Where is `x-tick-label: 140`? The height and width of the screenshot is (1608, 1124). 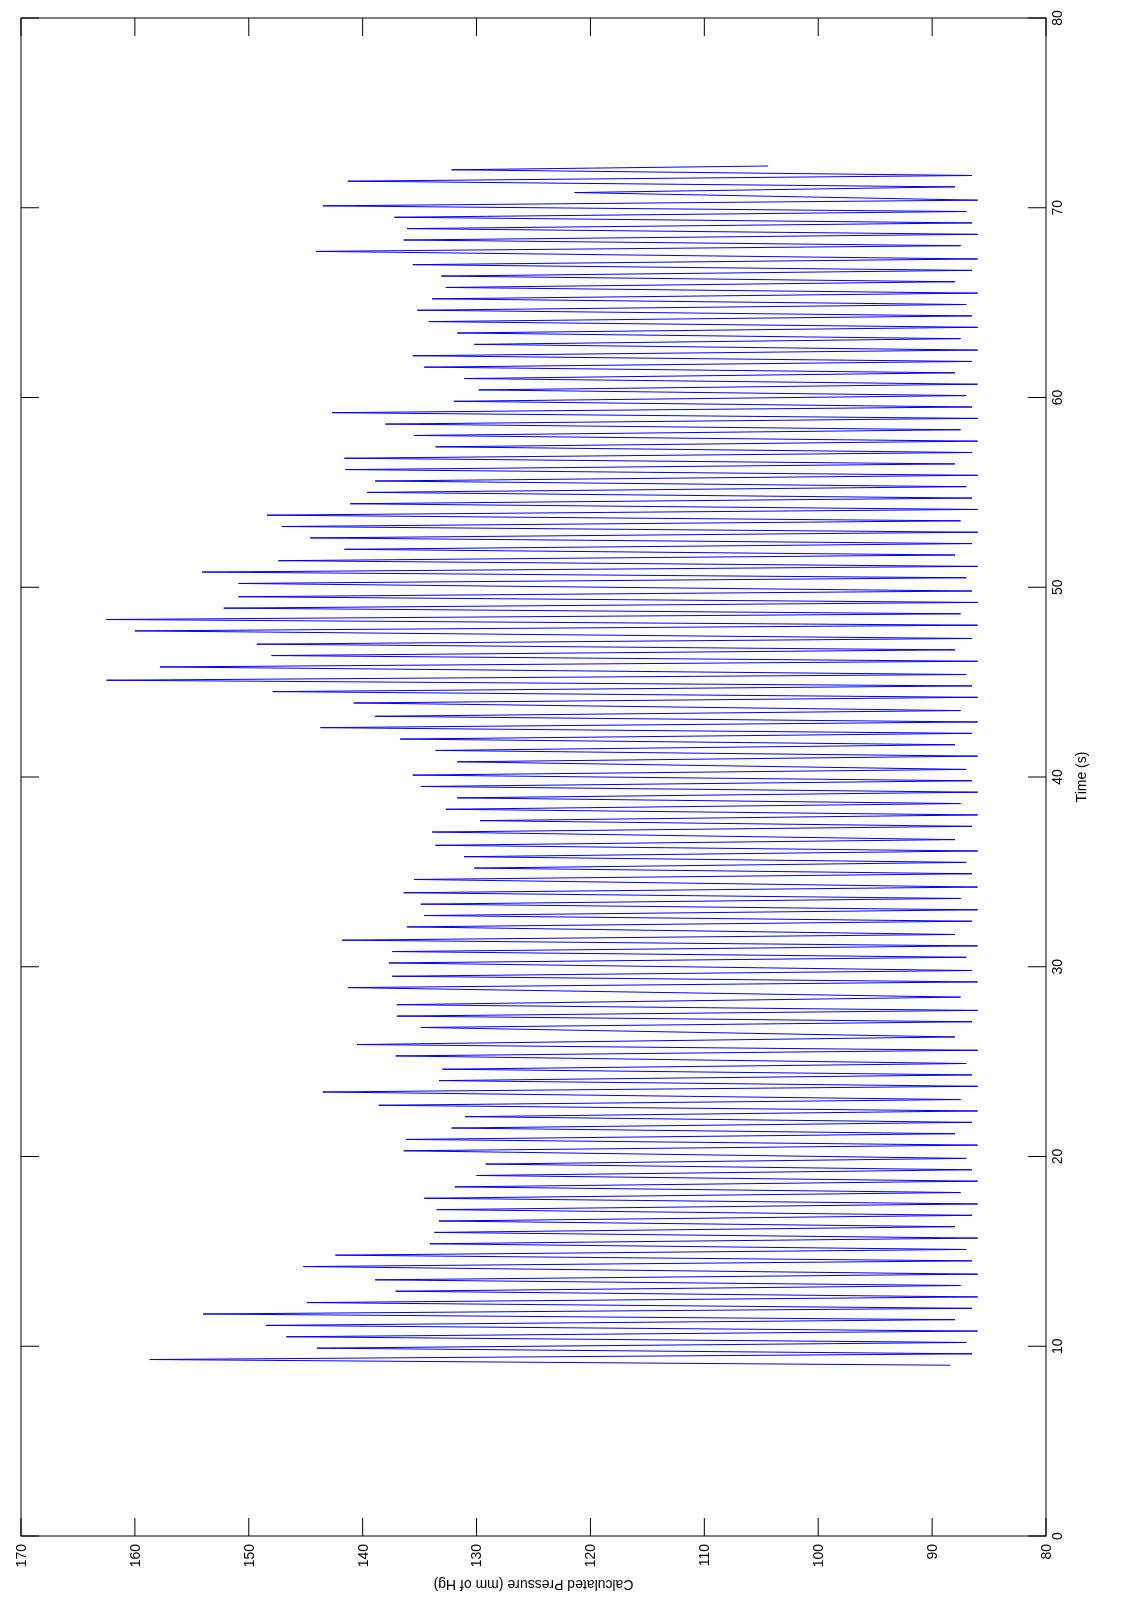
x-tick-label: 140 is located at coordinates (362, 1555).